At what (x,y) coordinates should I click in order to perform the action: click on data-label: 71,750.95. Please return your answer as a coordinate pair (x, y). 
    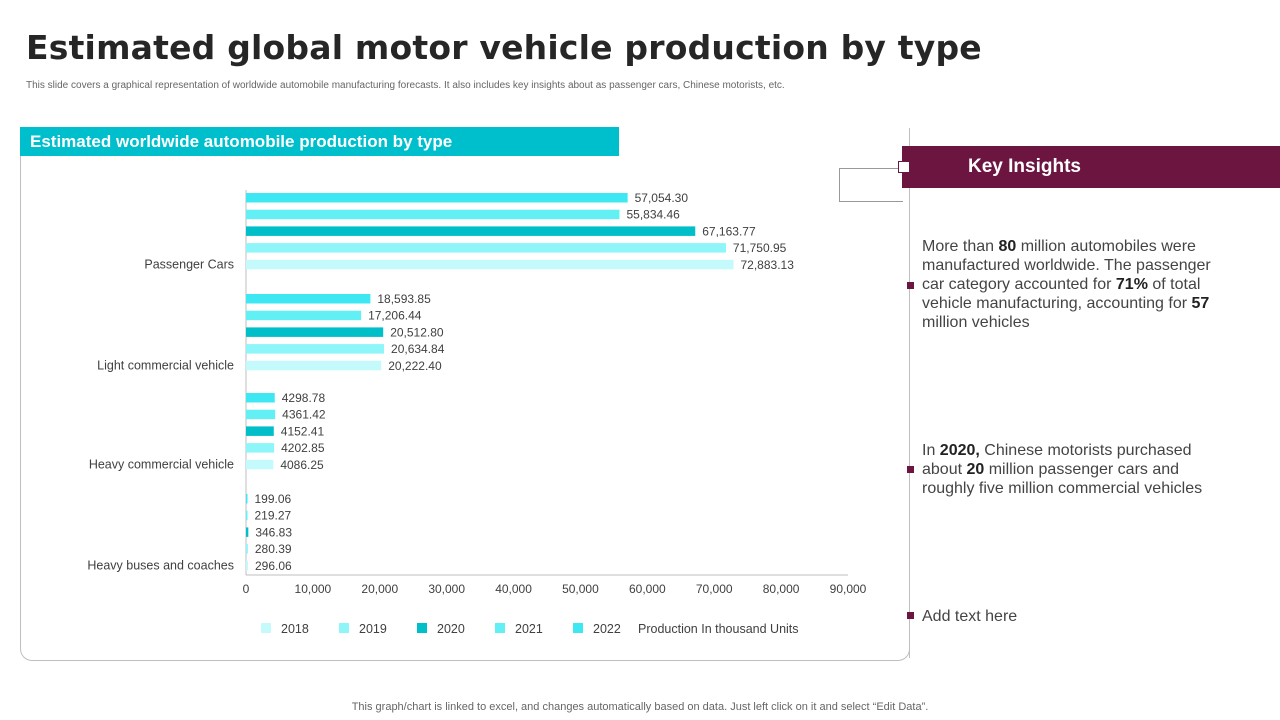
    Looking at the image, I should click on (760, 248).